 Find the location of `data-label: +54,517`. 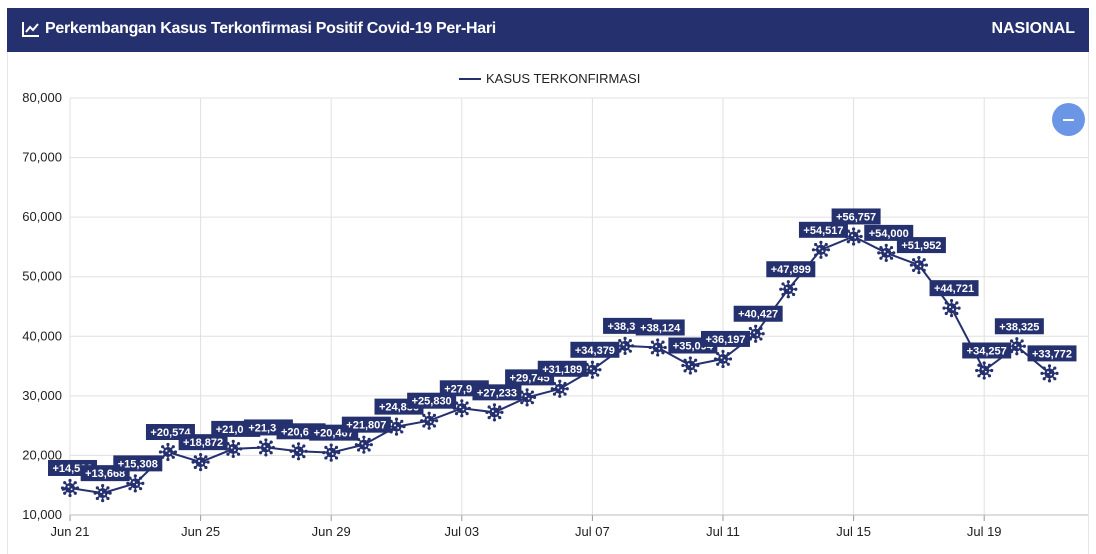

data-label: +54,517 is located at coordinates (823, 229).